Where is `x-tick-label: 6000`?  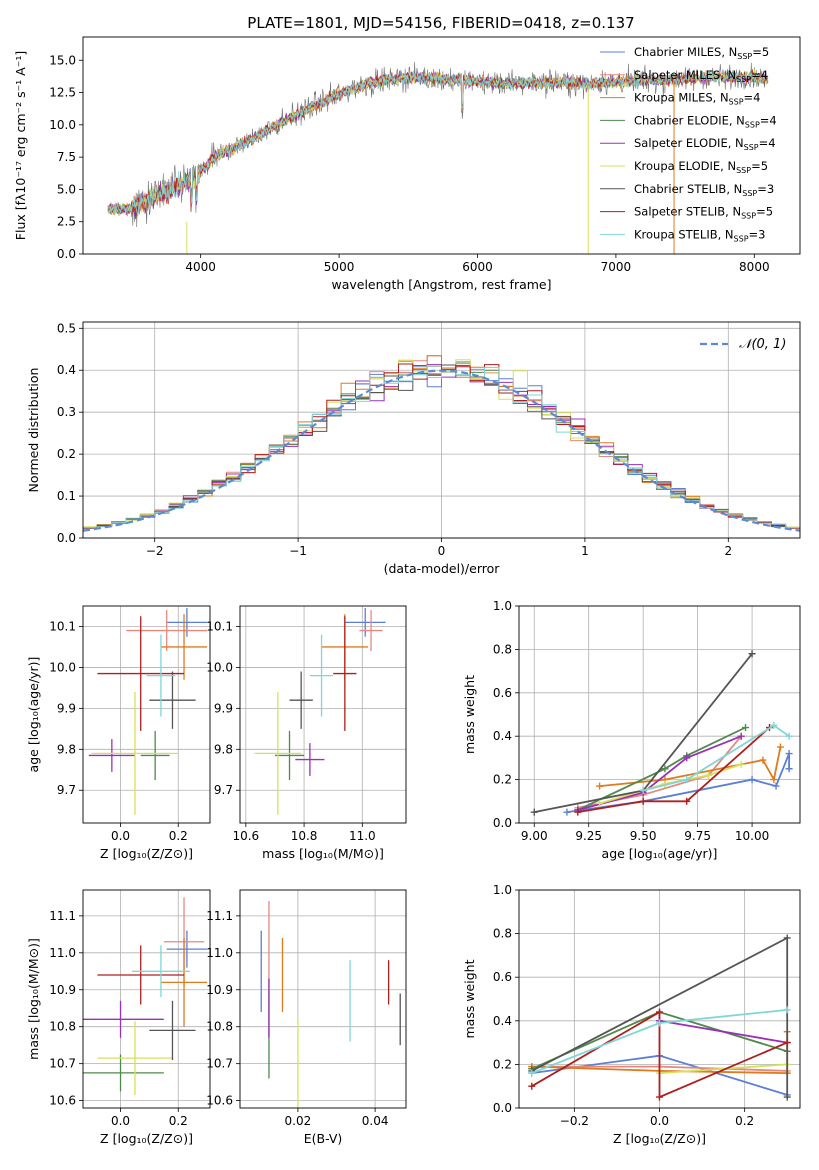
x-tick-label: 6000 is located at coordinates (477, 267).